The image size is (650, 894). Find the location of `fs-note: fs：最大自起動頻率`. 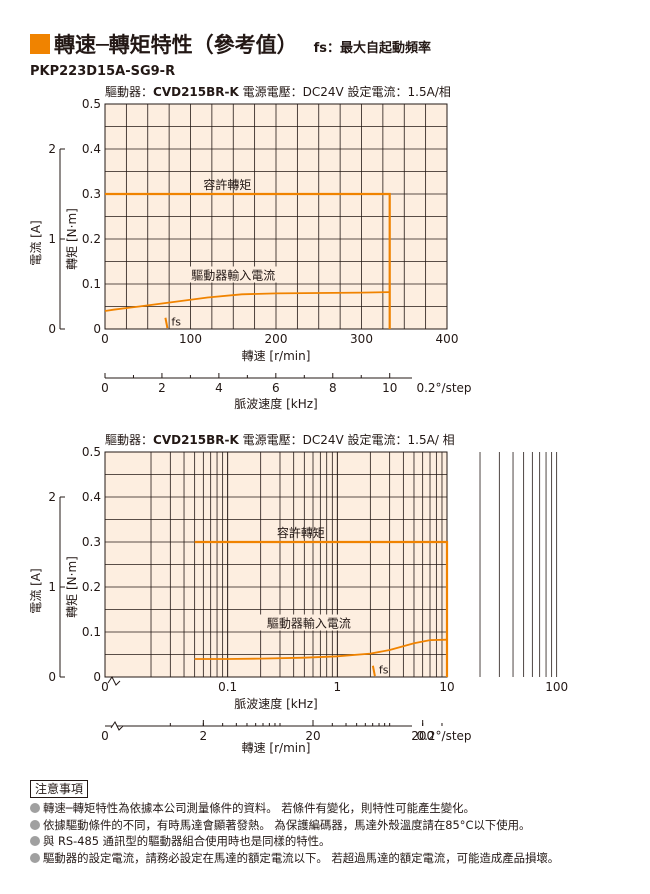

fs-note: fs：最大自起動頻率 is located at coordinates (372, 48).